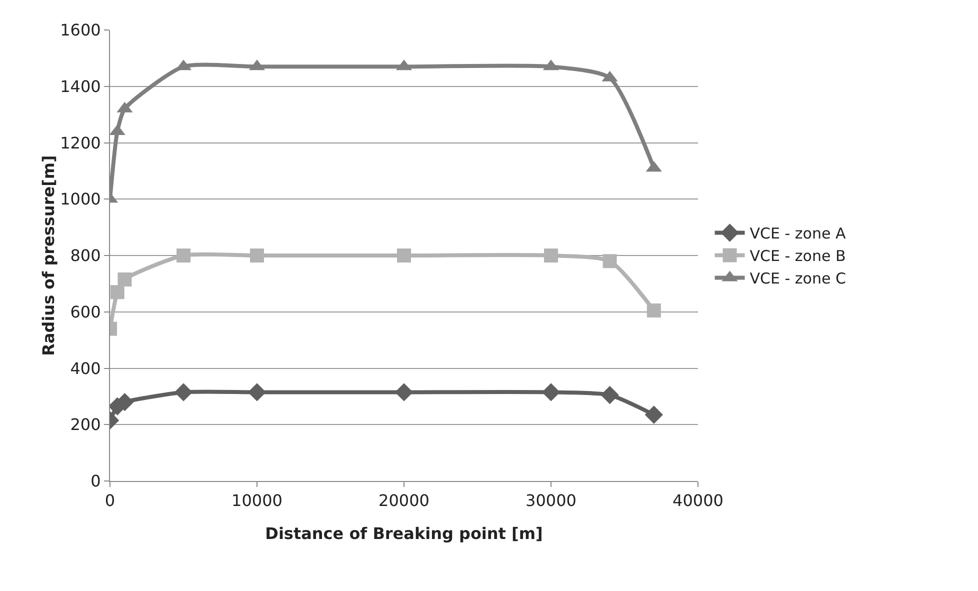 This screenshot has width=978, height=591. What do you see at coordinates (85, 256) in the screenshot?
I see `y-tick-label: 800` at bounding box center [85, 256].